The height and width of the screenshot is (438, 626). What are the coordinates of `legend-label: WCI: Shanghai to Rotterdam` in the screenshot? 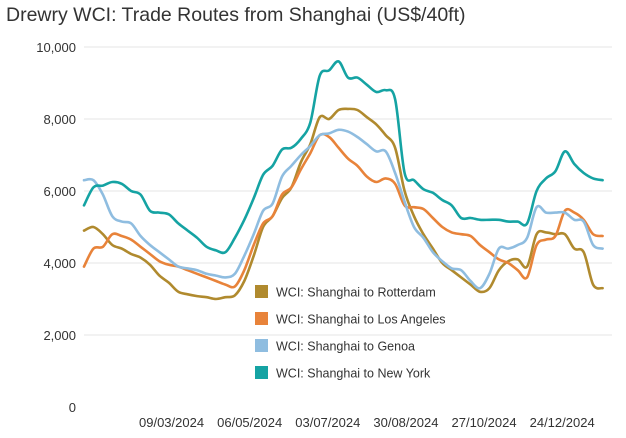 It's located at (356, 293).